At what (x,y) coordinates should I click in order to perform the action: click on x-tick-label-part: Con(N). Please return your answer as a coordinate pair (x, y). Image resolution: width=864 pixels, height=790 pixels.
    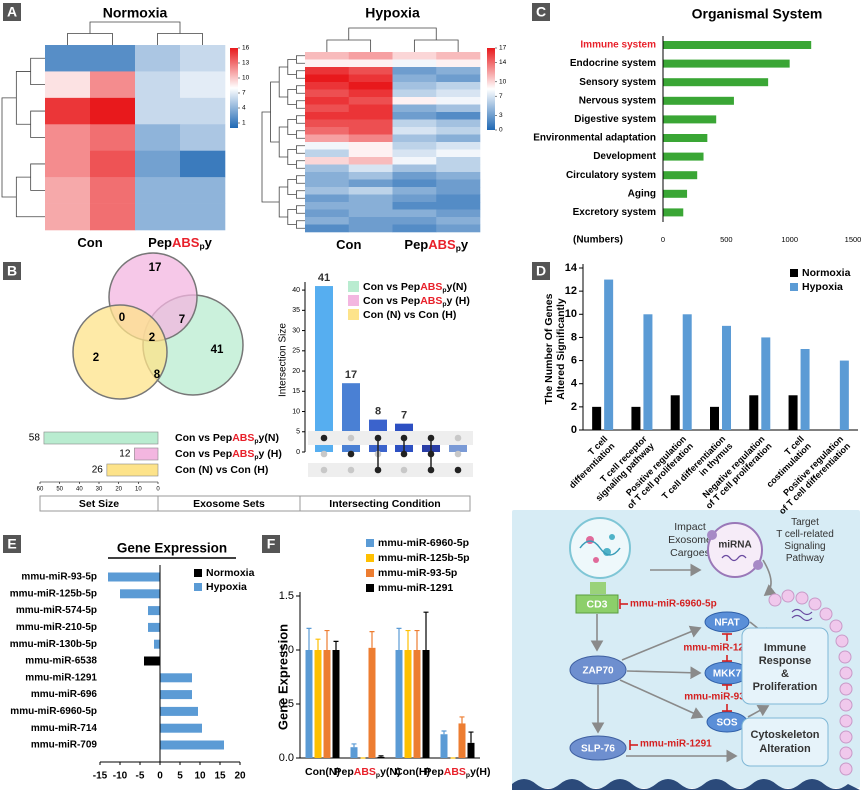
    Looking at the image, I should click on (322, 772).